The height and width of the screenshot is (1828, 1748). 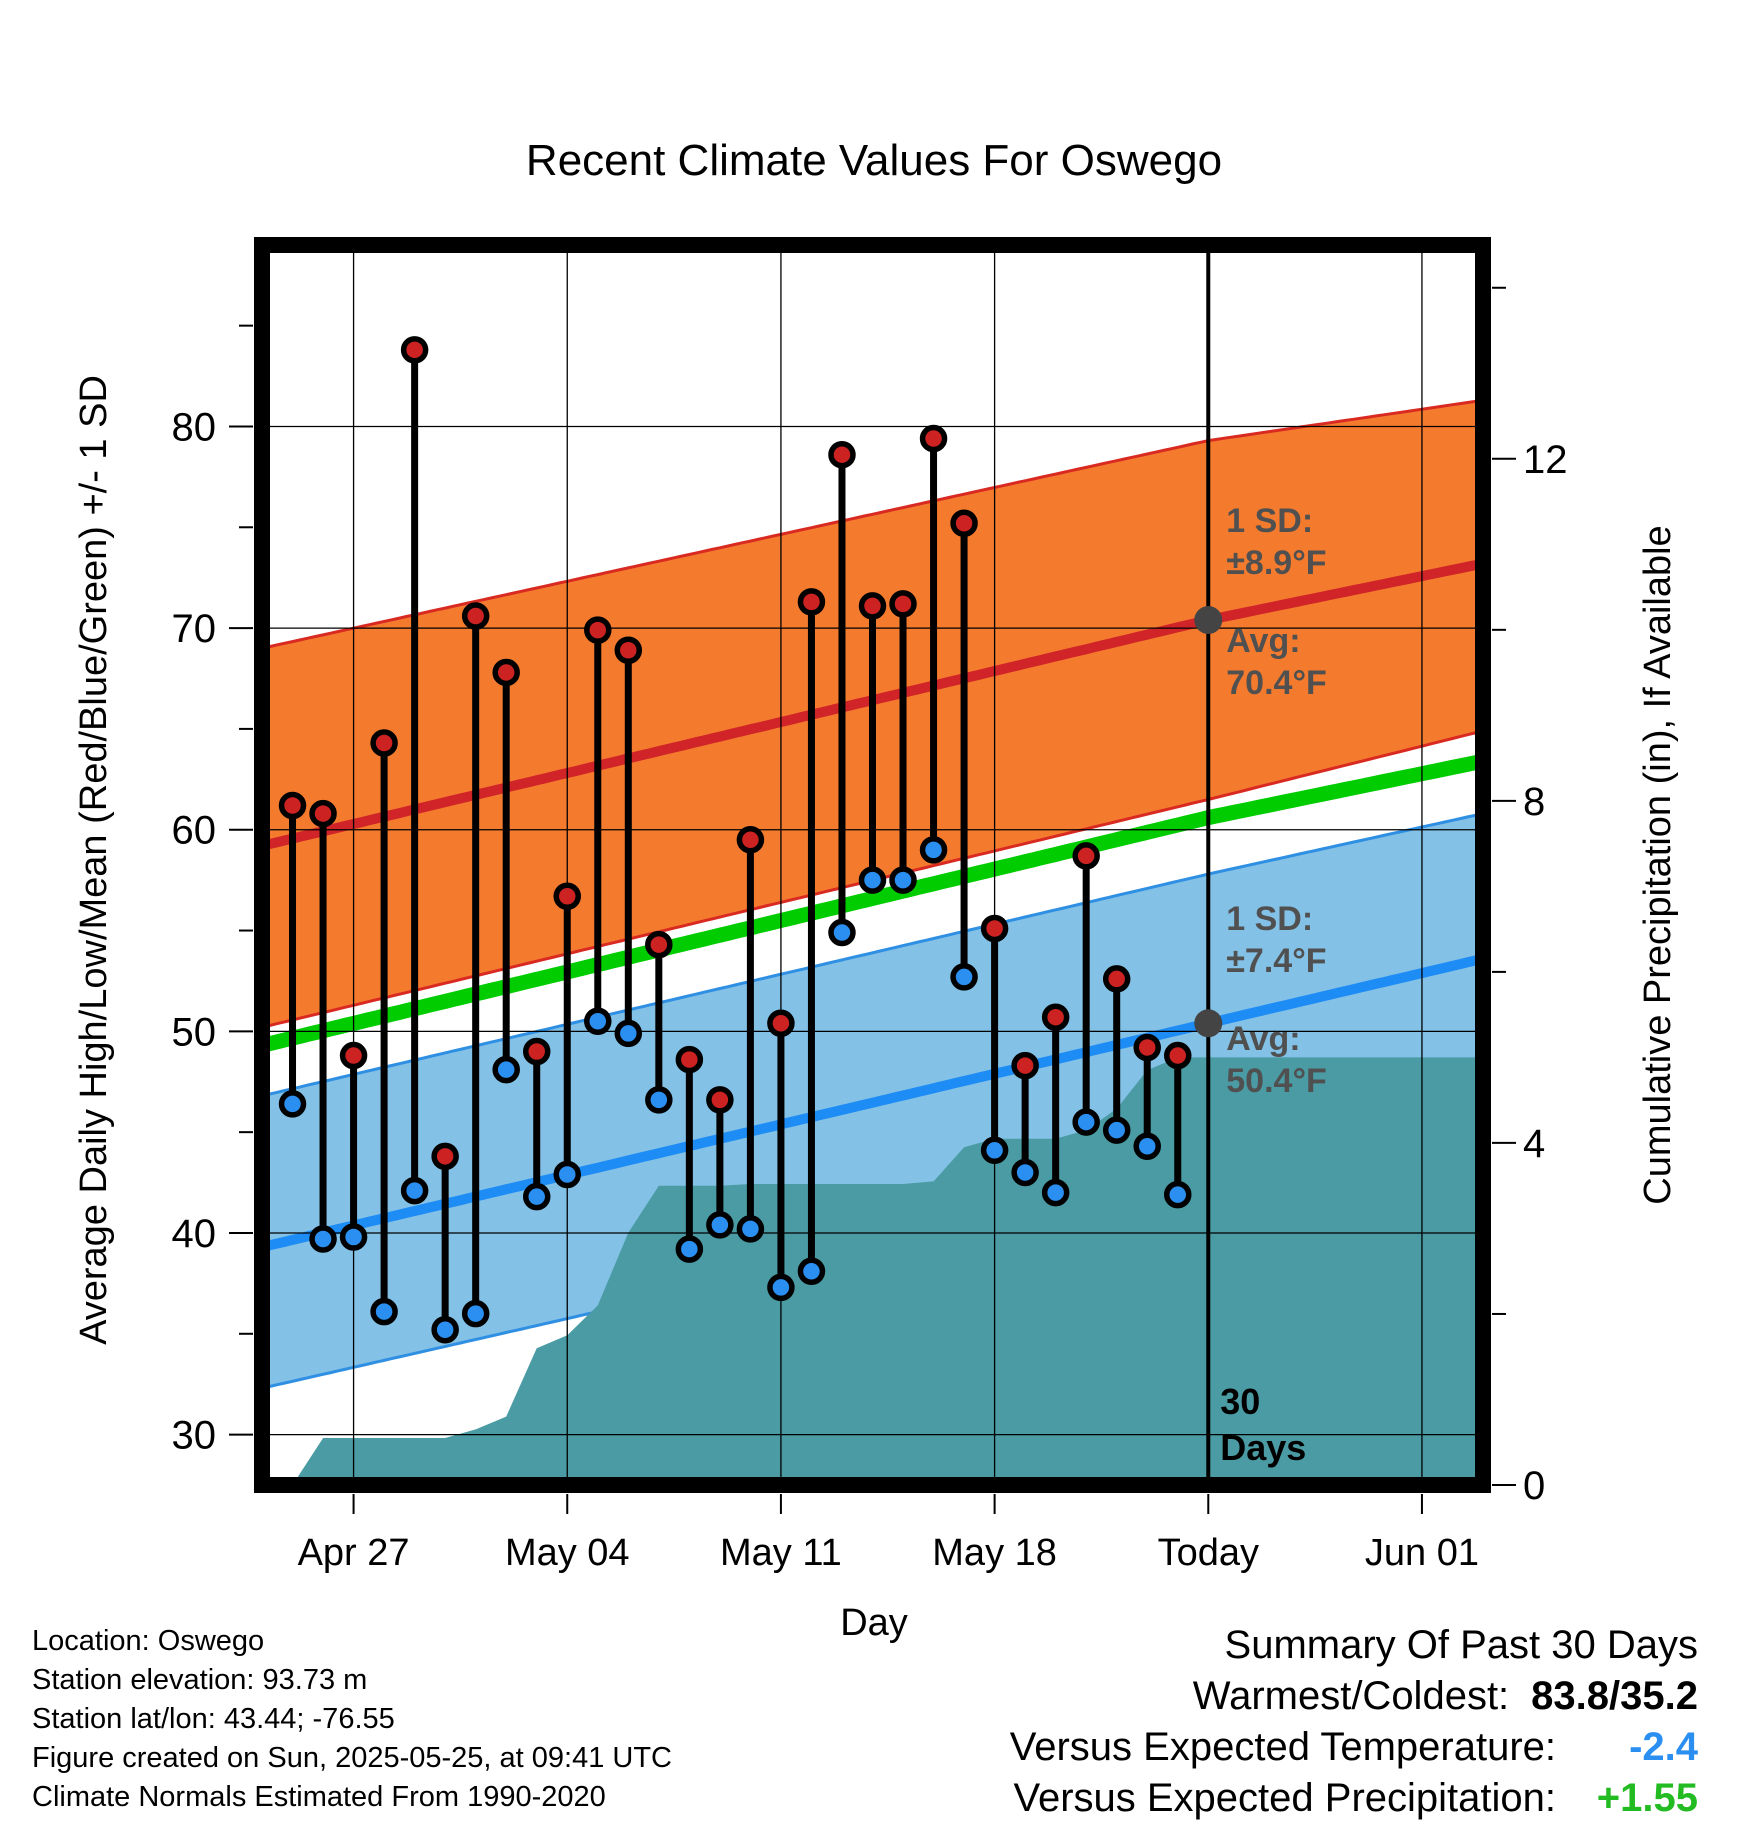 I want to click on today-high-avg-marker, so click(x=1208, y=620).